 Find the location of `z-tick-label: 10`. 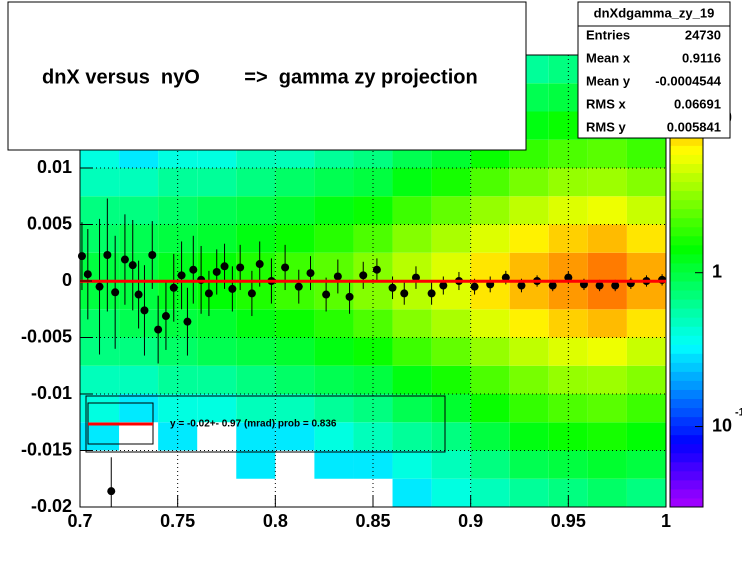

z-tick-label: 10 is located at coordinates (722, 425).